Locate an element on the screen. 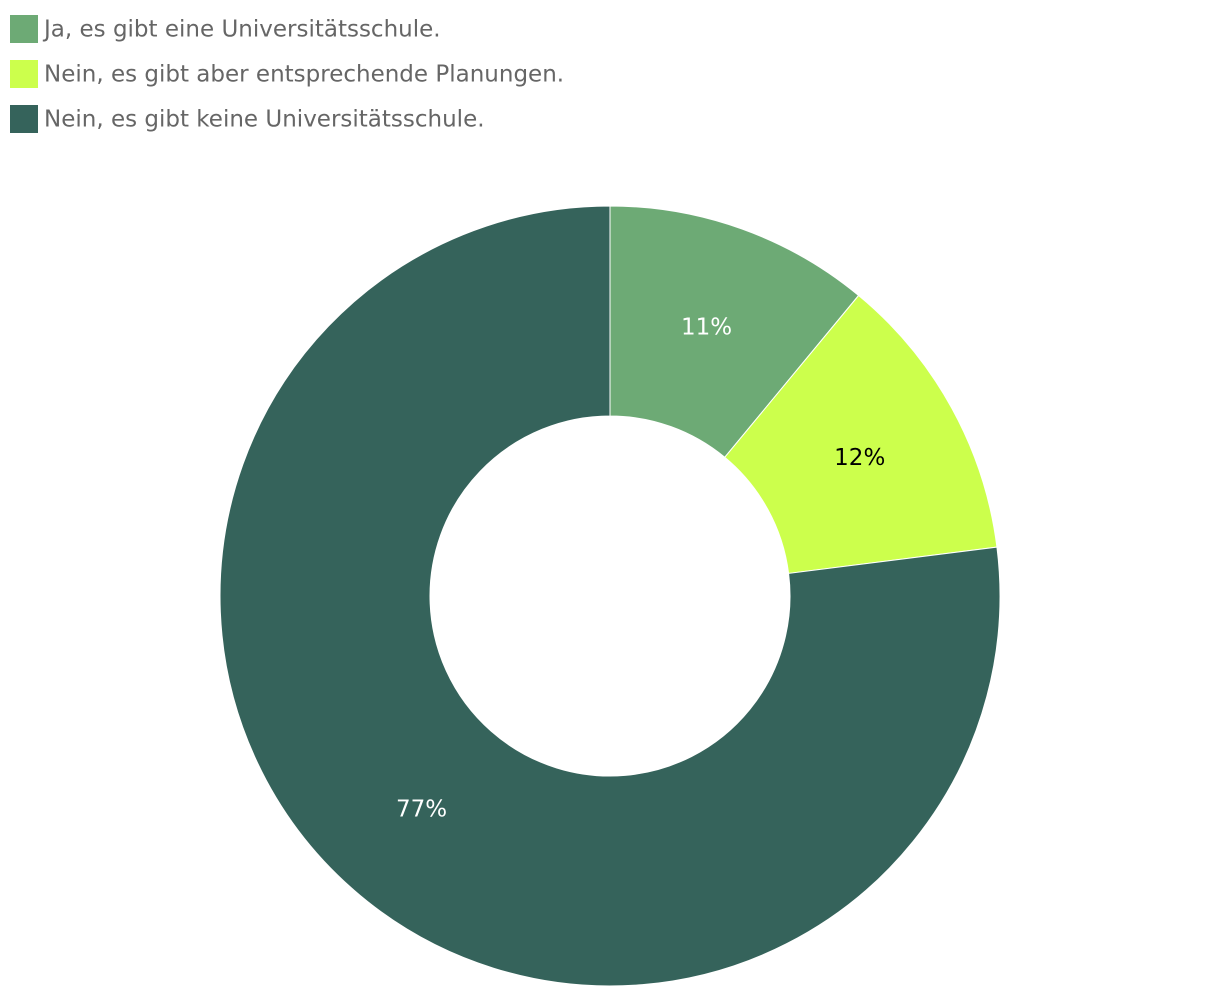 The height and width of the screenshot is (996, 1220). data-label: 77% is located at coordinates (421, 809).